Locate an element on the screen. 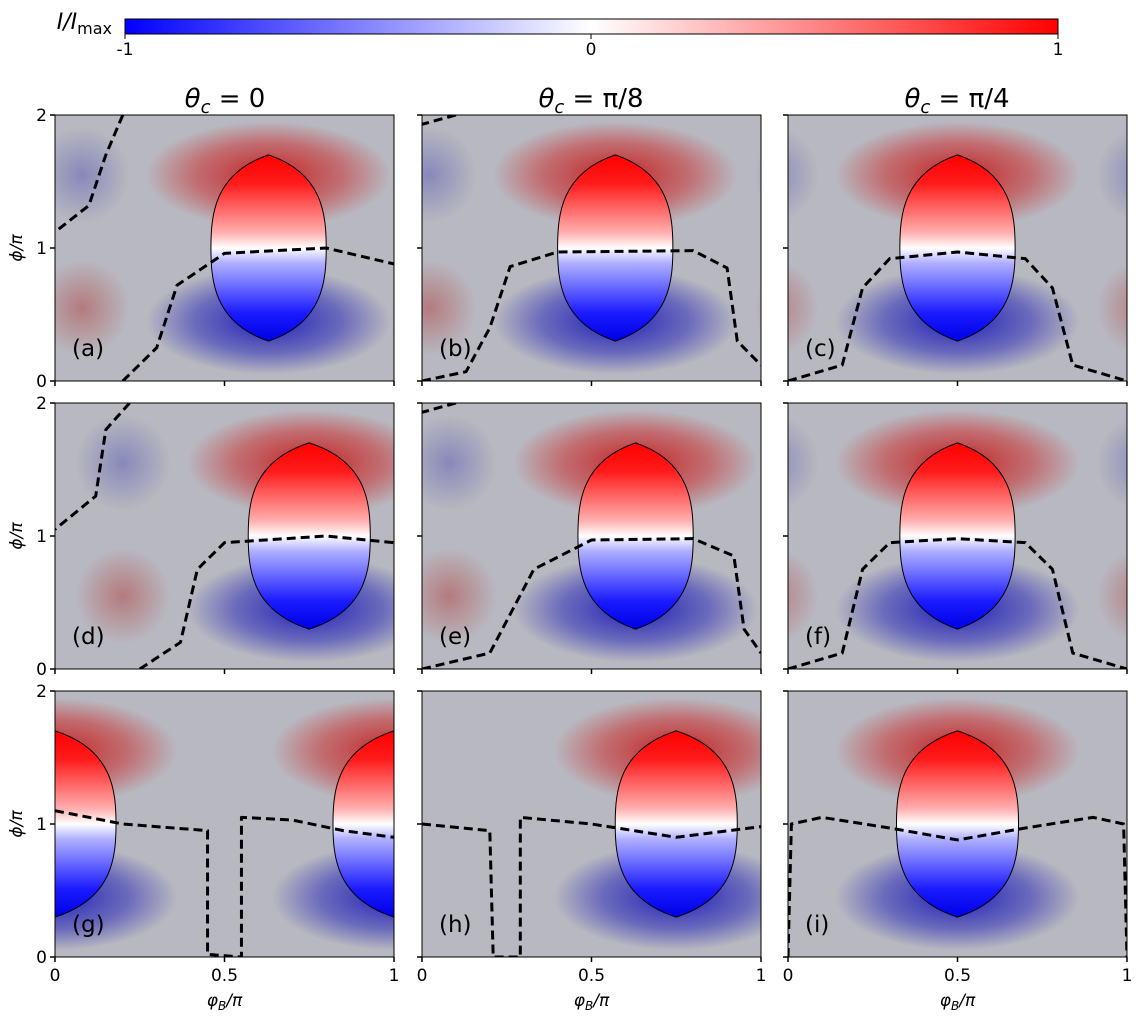 This screenshot has height=1019, width=1140. panel-c: (c) is located at coordinates (955, 250).